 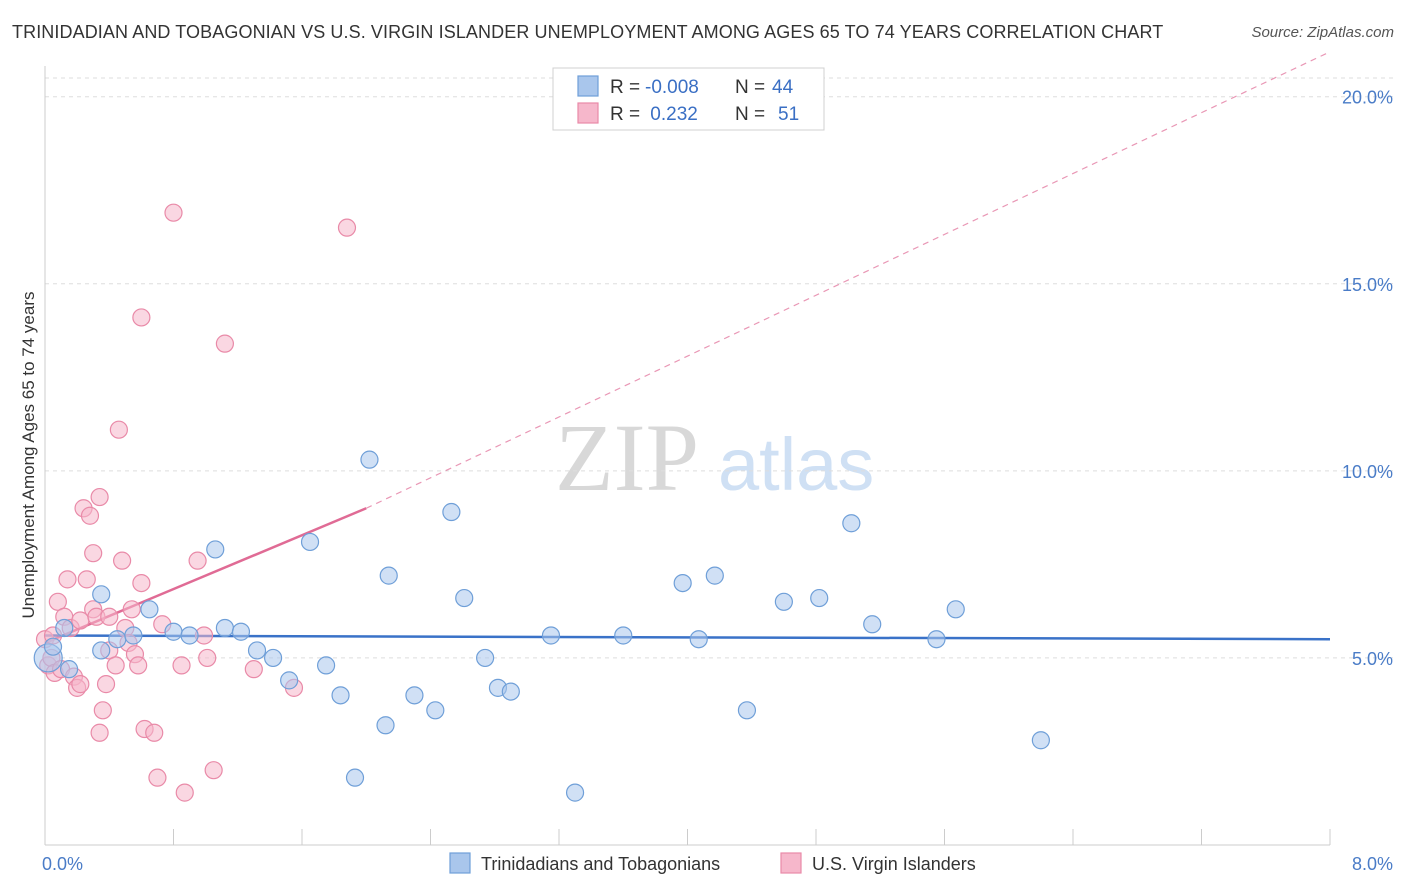 I want to click on source-label: Source: ZipAtlas.com, so click(x=1322, y=32).